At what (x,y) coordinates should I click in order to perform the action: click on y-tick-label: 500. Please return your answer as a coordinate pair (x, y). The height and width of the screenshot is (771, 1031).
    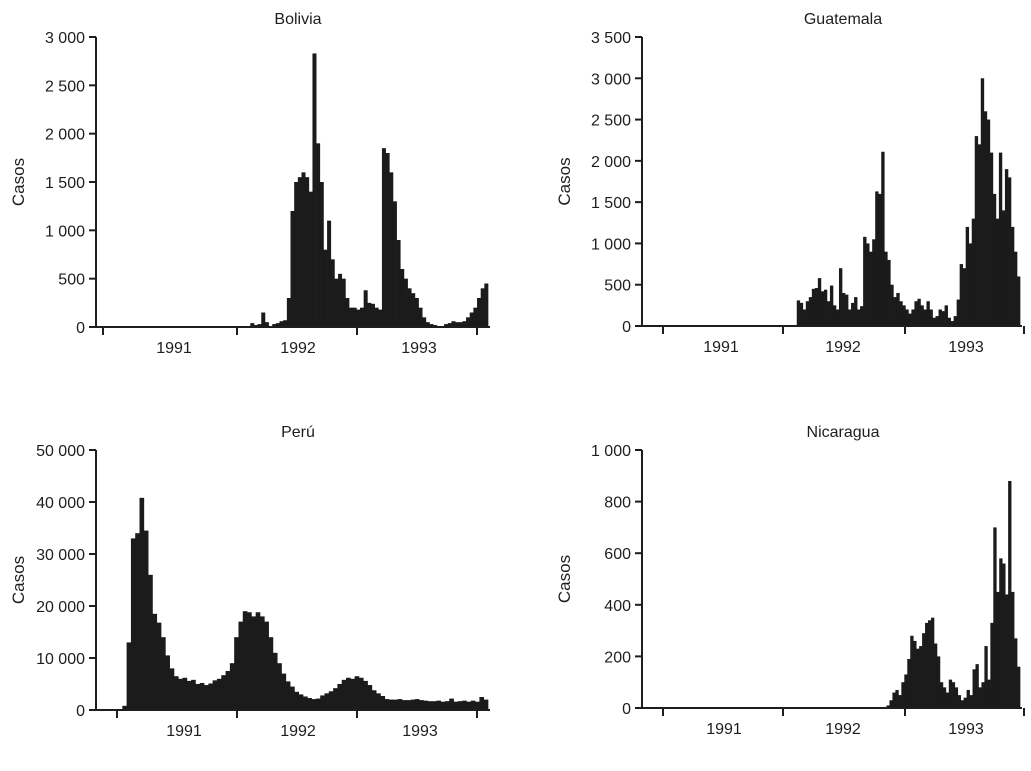
    Looking at the image, I should click on (617, 286).